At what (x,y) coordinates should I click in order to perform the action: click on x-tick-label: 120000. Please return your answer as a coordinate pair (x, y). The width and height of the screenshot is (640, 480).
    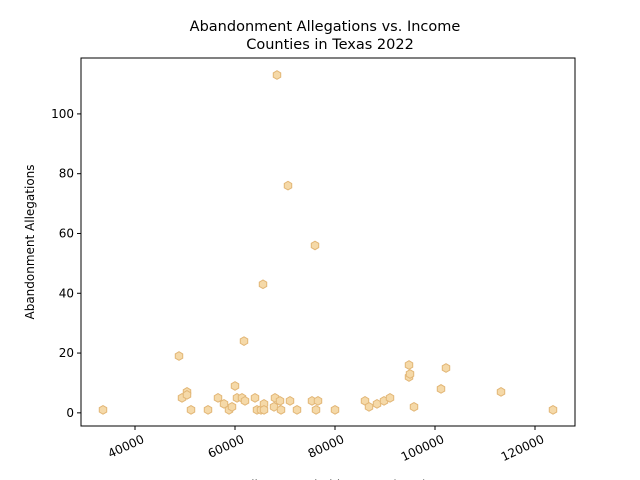
    Looking at the image, I should click on (522, 448).